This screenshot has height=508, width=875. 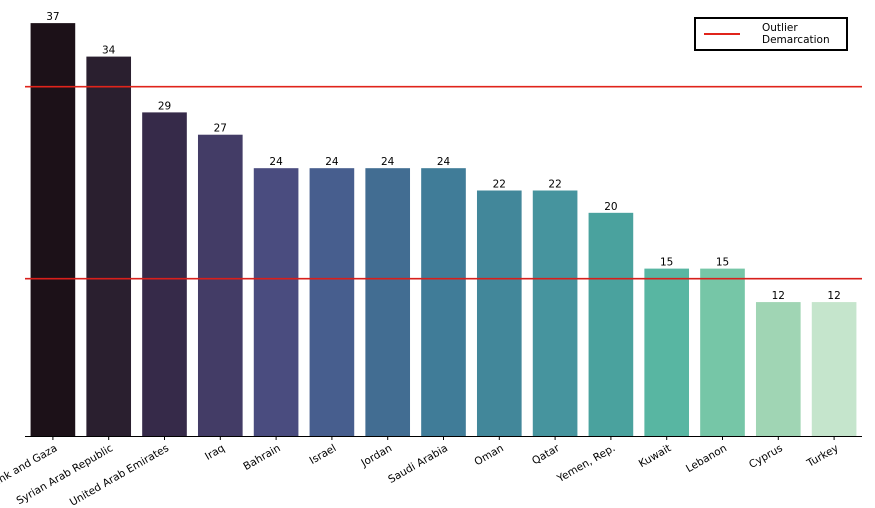 What do you see at coordinates (215, 452) in the screenshot?
I see `x-tick-label: Iraq` at bounding box center [215, 452].